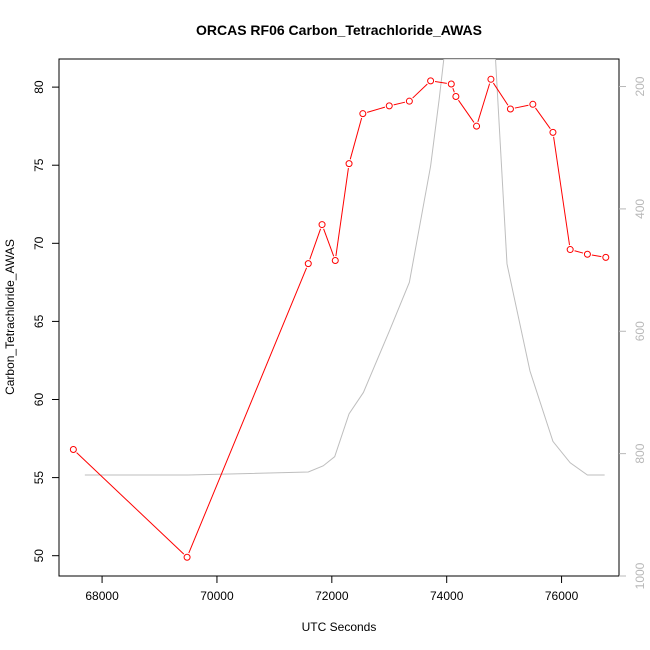 This screenshot has width=650, height=650. I want to click on y-tick-label: 75, so click(39, 165).